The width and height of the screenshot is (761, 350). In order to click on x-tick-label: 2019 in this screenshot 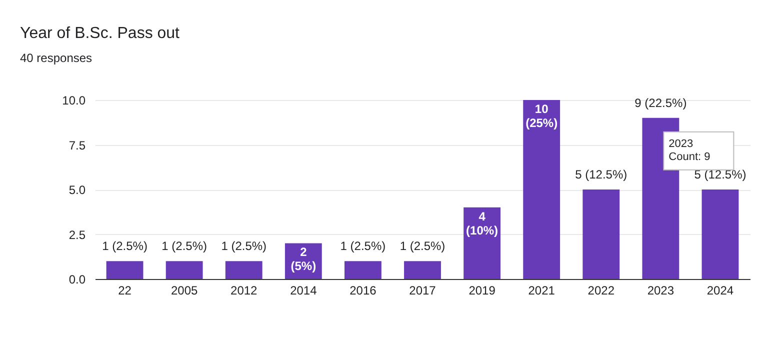, I will do `click(482, 291)`.